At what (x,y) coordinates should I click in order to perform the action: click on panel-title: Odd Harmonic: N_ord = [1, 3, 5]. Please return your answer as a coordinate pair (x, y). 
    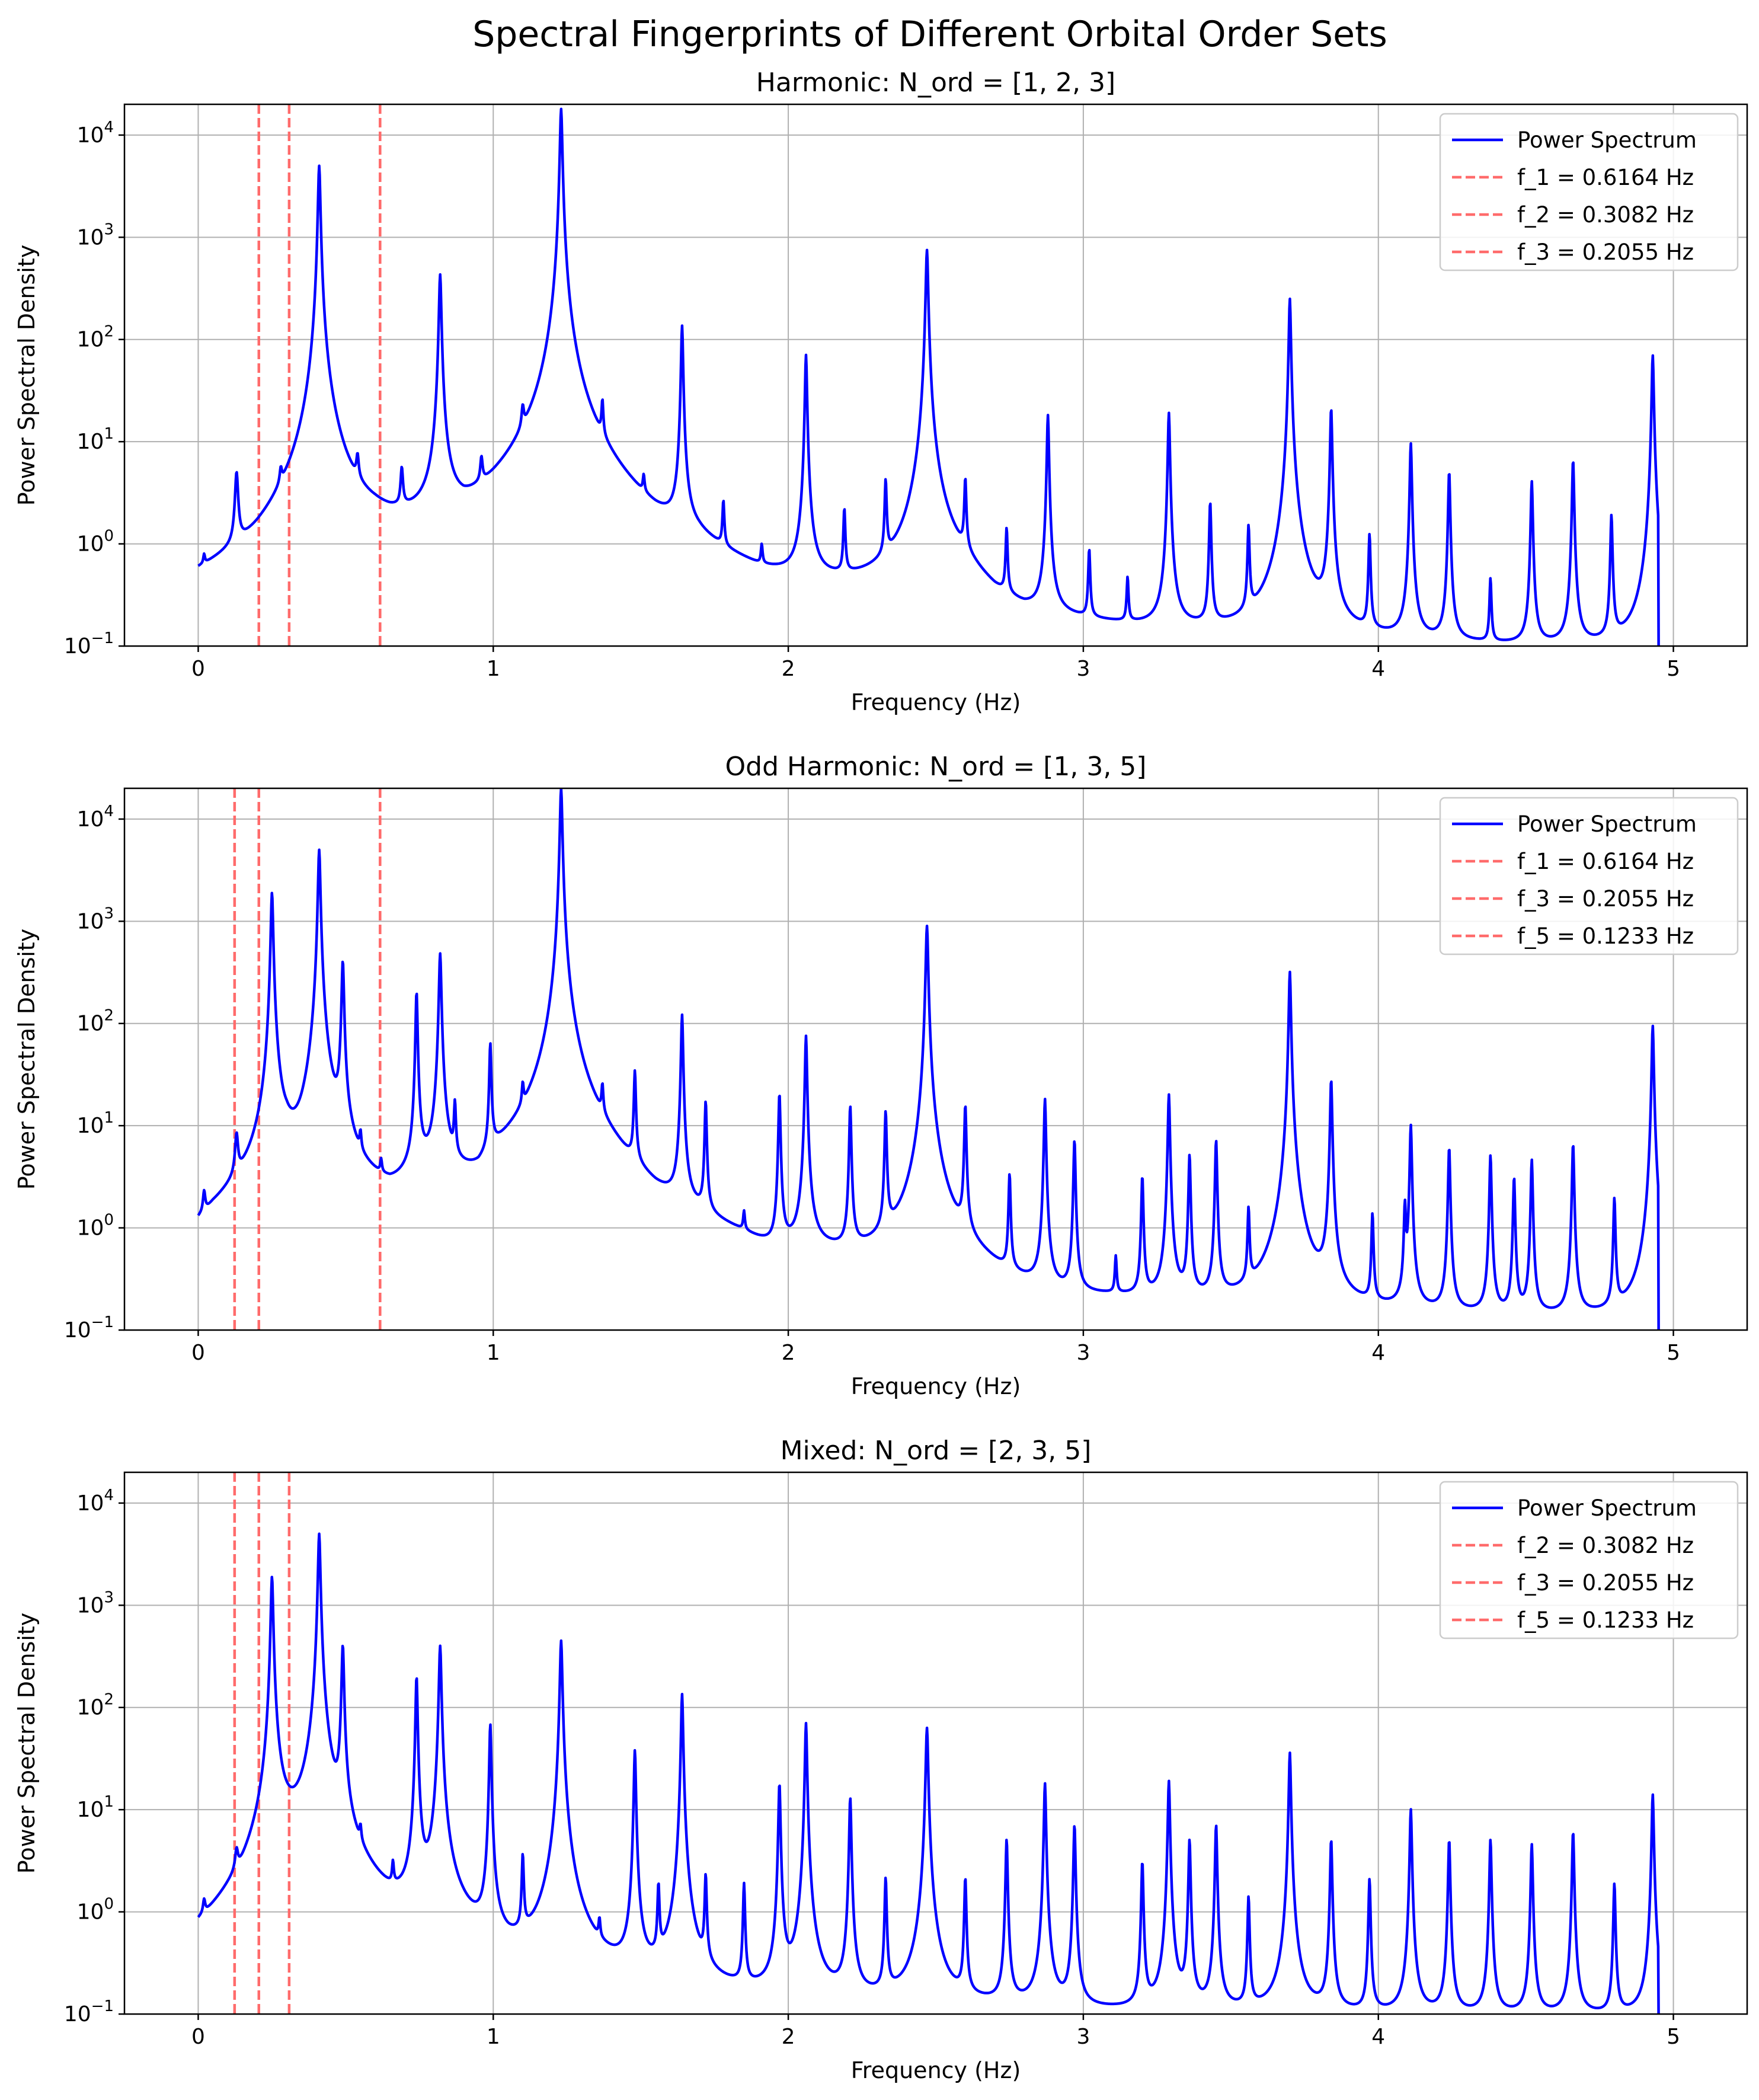
    Looking at the image, I should click on (936, 767).